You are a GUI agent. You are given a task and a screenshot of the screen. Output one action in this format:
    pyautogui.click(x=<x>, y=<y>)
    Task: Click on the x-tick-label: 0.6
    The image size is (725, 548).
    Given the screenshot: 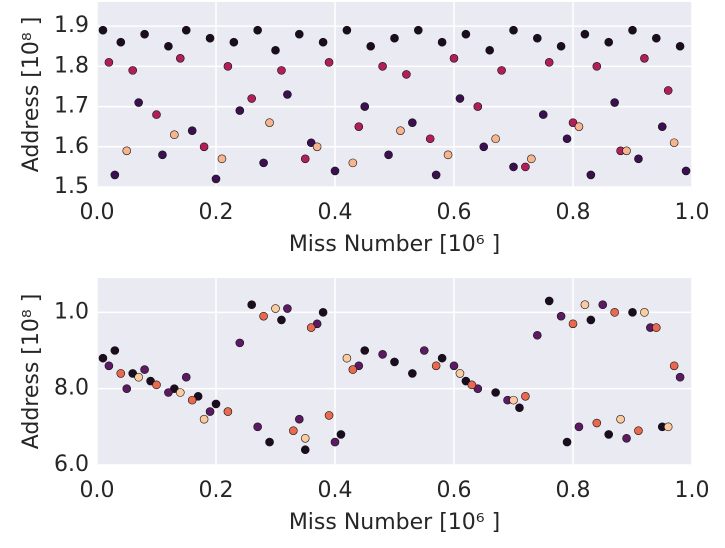 What is the action you would take?
    pyautogui.click(x=454, y=490)
    